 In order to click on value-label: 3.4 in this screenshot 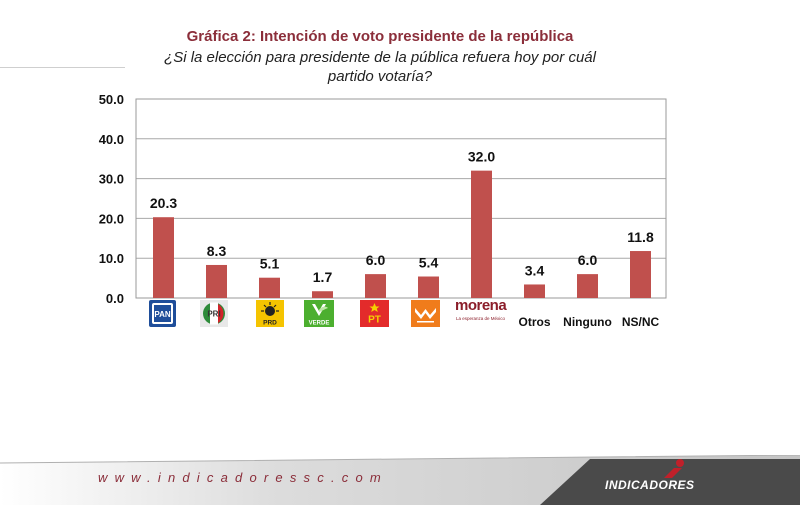, I will do `click(535, 270)`.